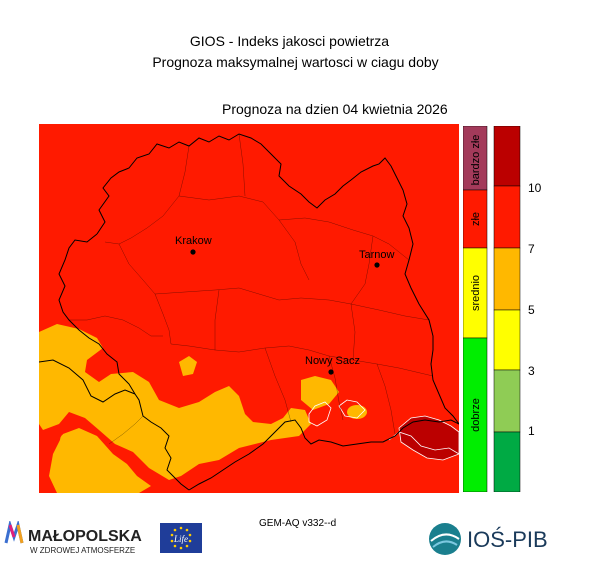  I want to click on city-tarnow-label: Tarnow, so click(377, 255).